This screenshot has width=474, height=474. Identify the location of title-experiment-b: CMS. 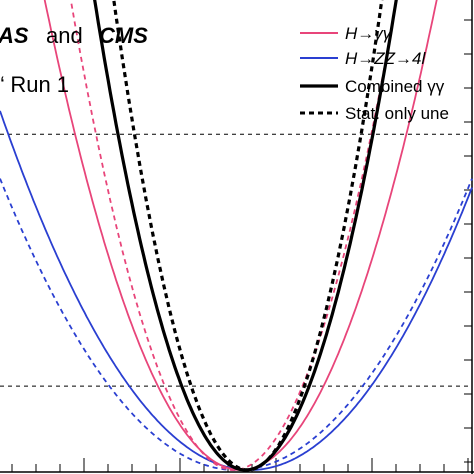
(123, 35).